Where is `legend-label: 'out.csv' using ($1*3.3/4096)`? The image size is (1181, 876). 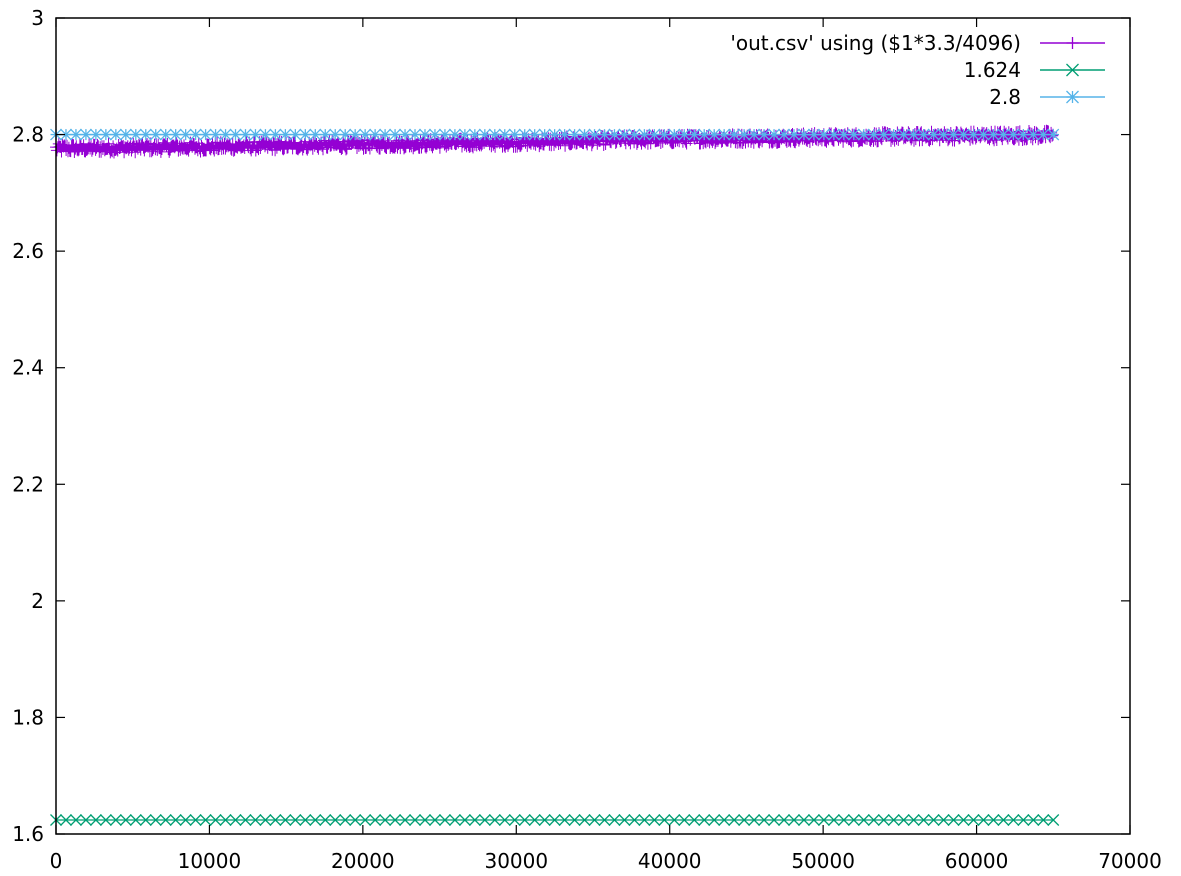 legend-label: 'out.csv' using ($1*3.3/4096) is located at coordinates (875, 43).